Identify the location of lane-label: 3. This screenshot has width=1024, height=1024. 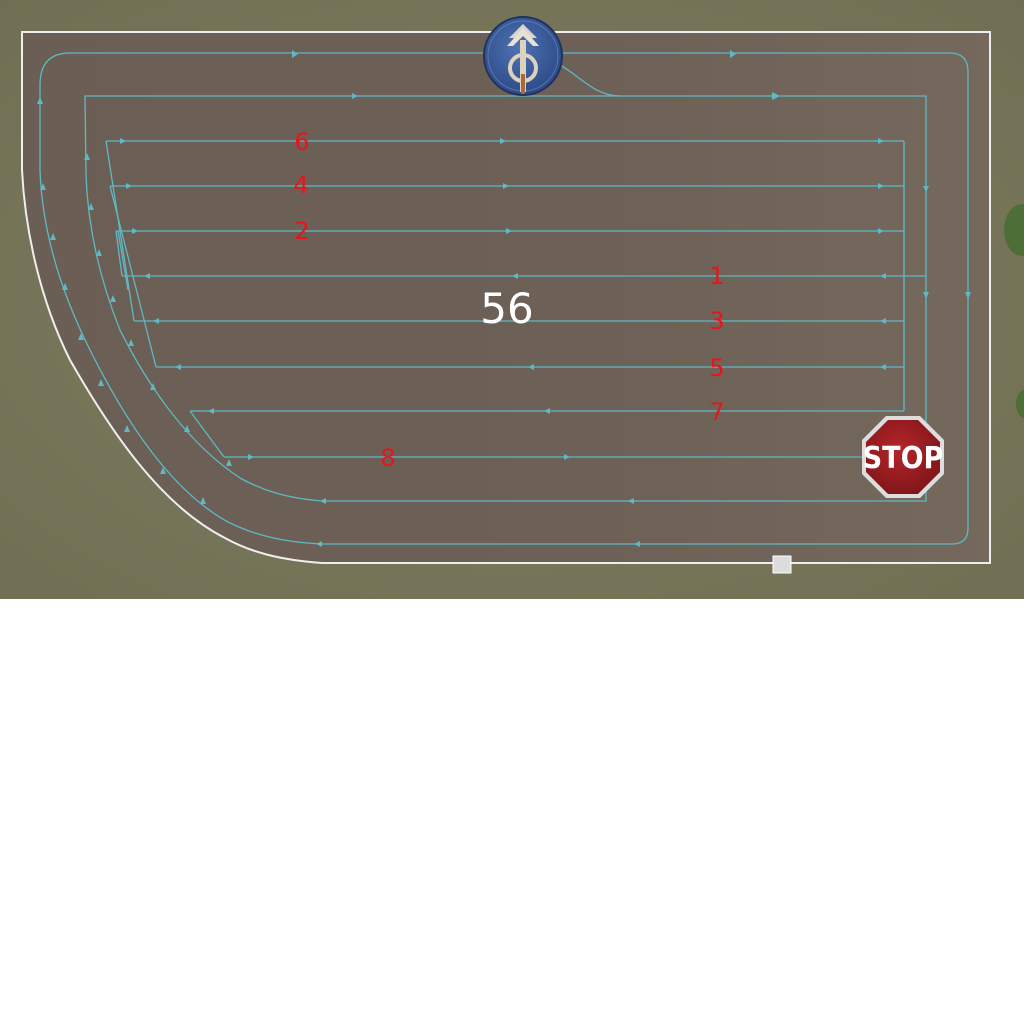
(716, 321).